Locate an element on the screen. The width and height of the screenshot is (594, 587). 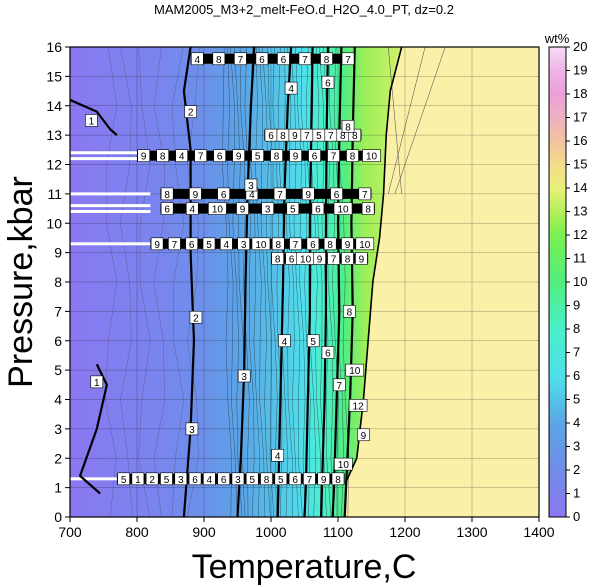
y-tick-label: 2 is located at coordinates (58, 458).